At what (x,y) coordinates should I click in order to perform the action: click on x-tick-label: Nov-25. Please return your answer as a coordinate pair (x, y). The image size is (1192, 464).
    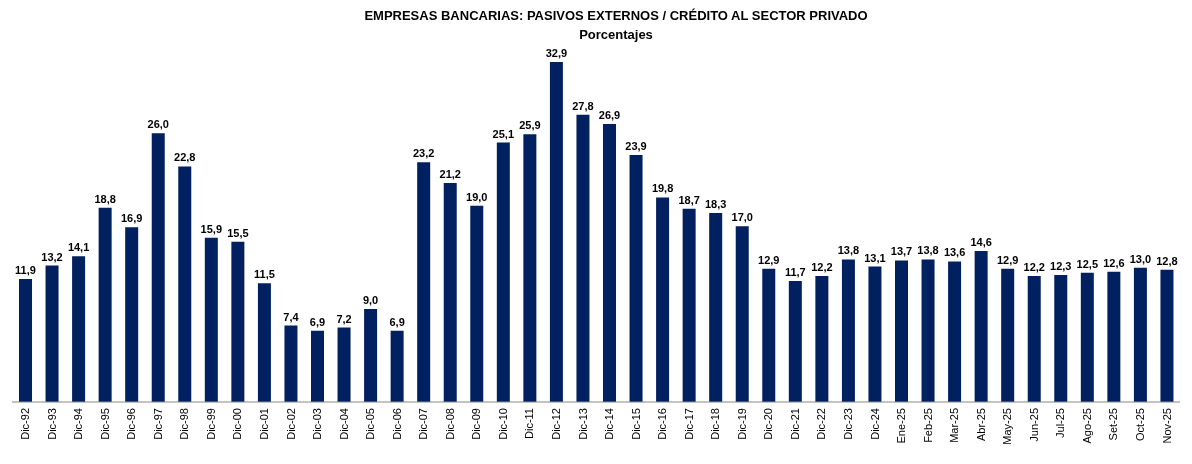
    Looking at the image, I should click on (1166, 426).